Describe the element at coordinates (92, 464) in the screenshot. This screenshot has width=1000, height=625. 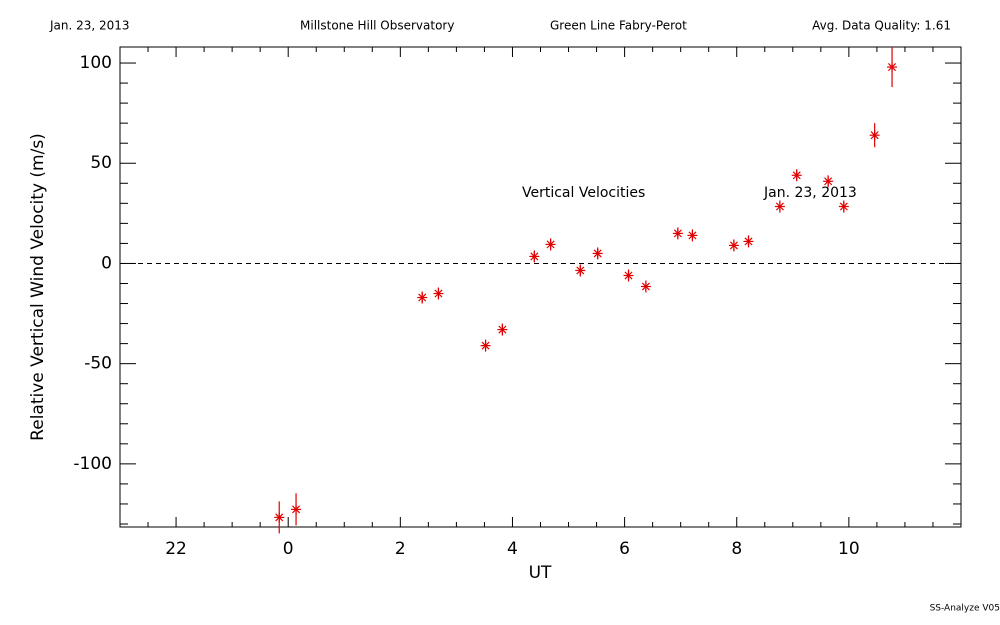
I see `y-tick-label: -100` at that location.